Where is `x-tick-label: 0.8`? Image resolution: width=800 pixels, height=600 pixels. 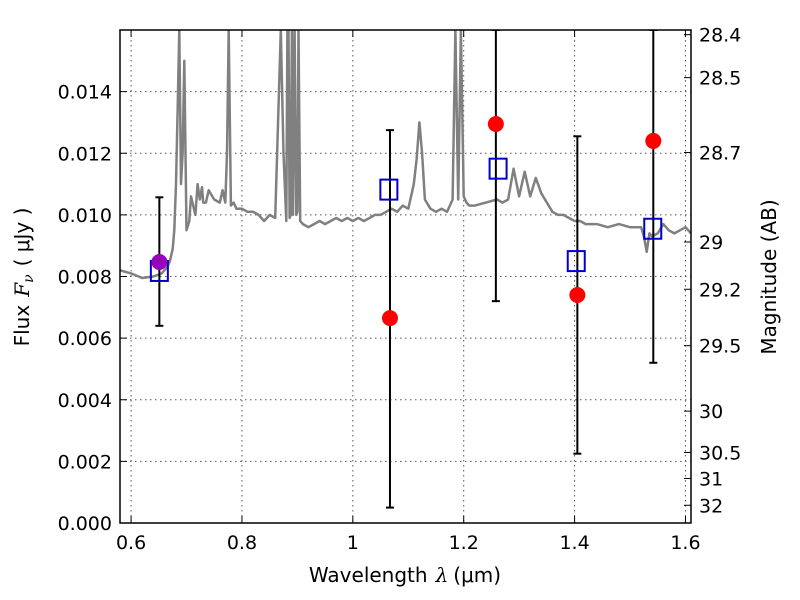
x-tick-label: 0.8 is located at coordinates (242, 543).